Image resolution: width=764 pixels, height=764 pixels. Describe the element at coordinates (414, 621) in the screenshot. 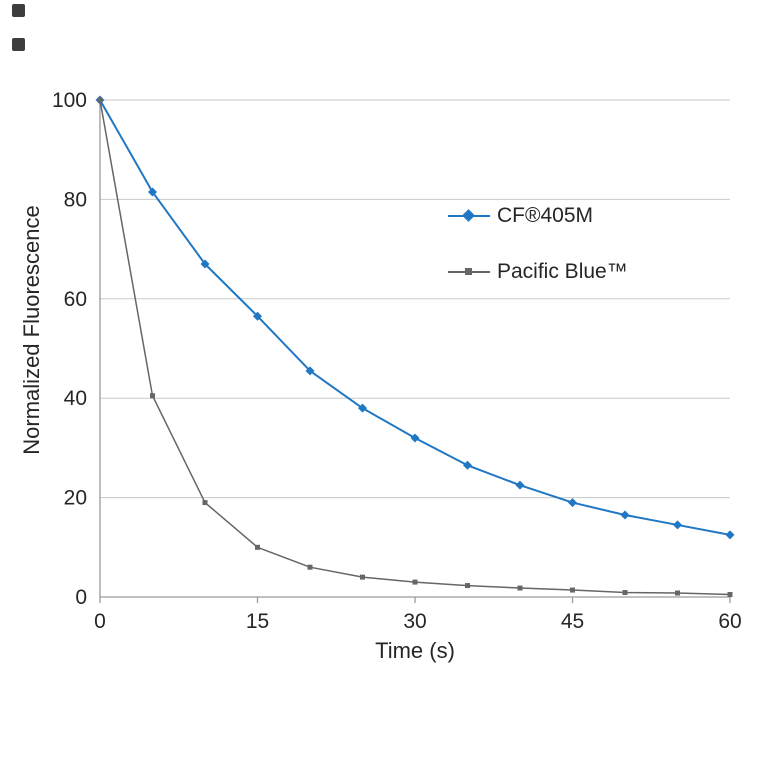

I see `x-tick-label: 30` at that location.